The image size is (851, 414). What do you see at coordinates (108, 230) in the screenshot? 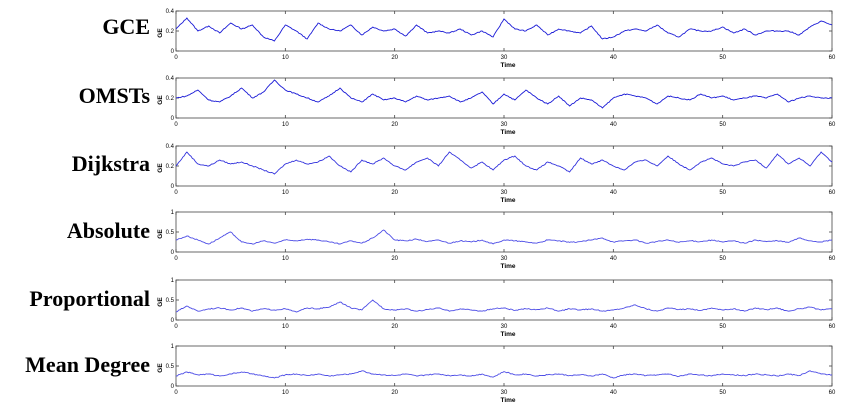
I see `row-label-absolute: Absolute` at bounding box center [108, 230].